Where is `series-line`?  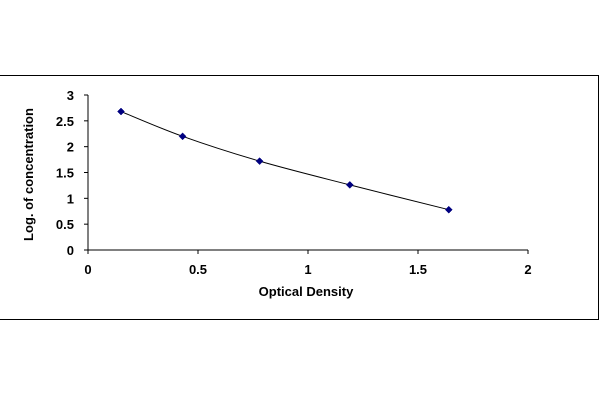
series-line is located at coordinates (284, 161).